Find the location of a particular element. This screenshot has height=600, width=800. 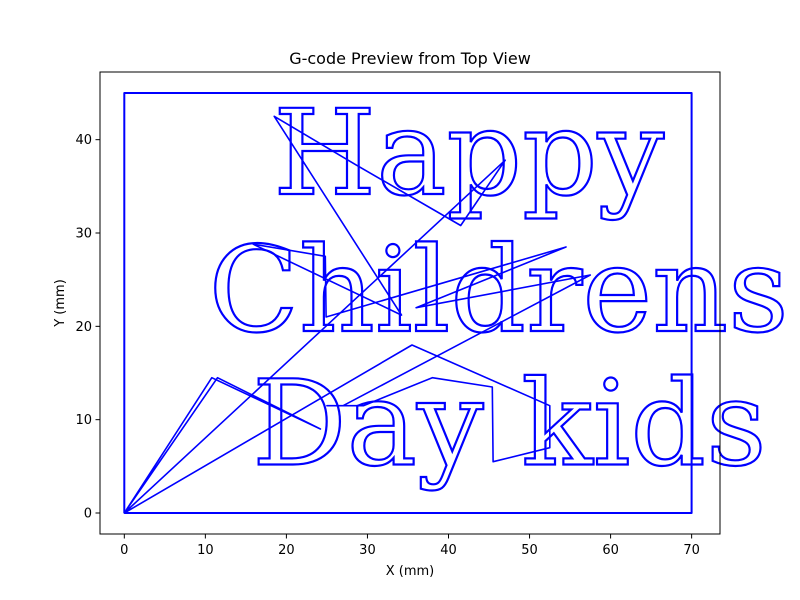

x-axis-ticks: 0 10 20 30 40 50 60 70 is located at coordinates (410, 546).